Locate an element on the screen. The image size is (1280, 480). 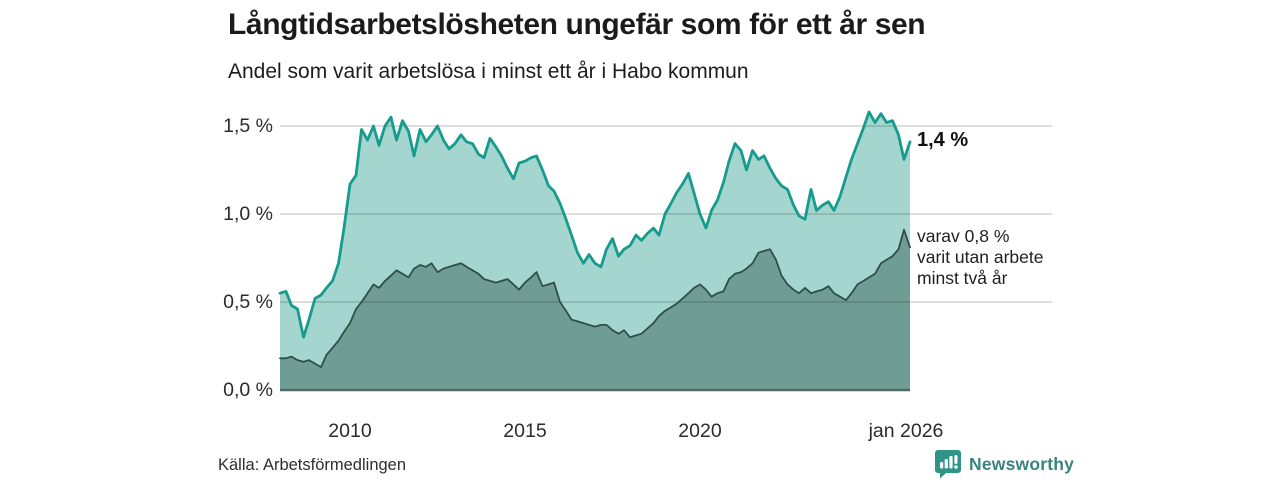
brand-name: Newsworthy is located at coordinates (1022, 463).